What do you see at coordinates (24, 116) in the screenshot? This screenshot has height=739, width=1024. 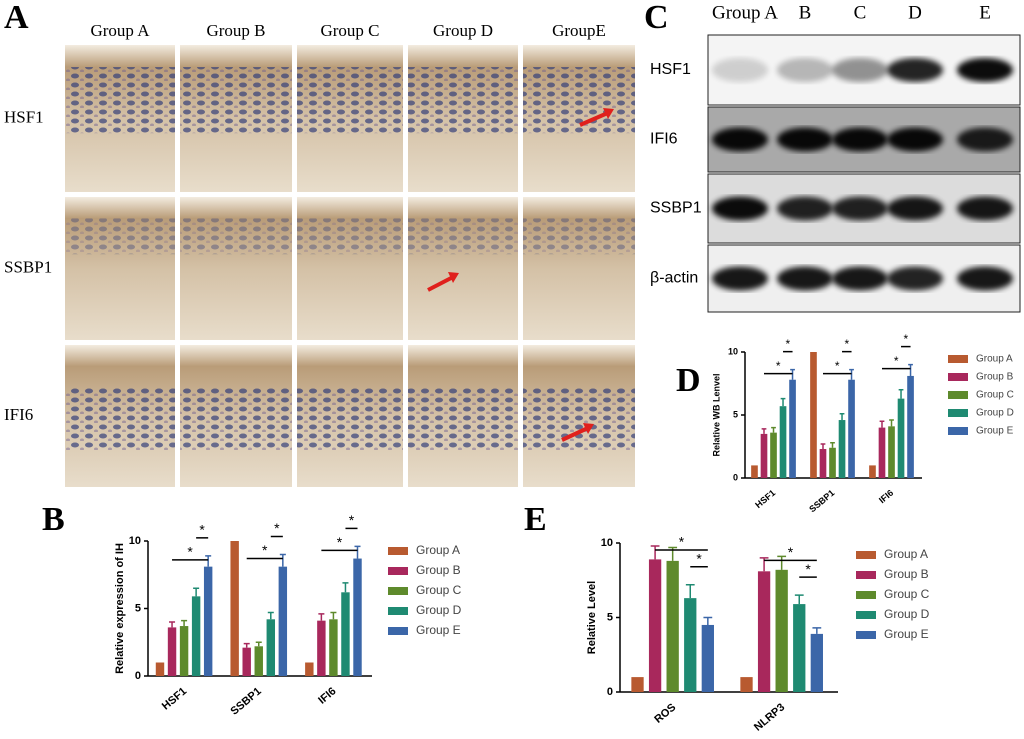 I see `row-label: HSF1` at bounding box center [24, 116].